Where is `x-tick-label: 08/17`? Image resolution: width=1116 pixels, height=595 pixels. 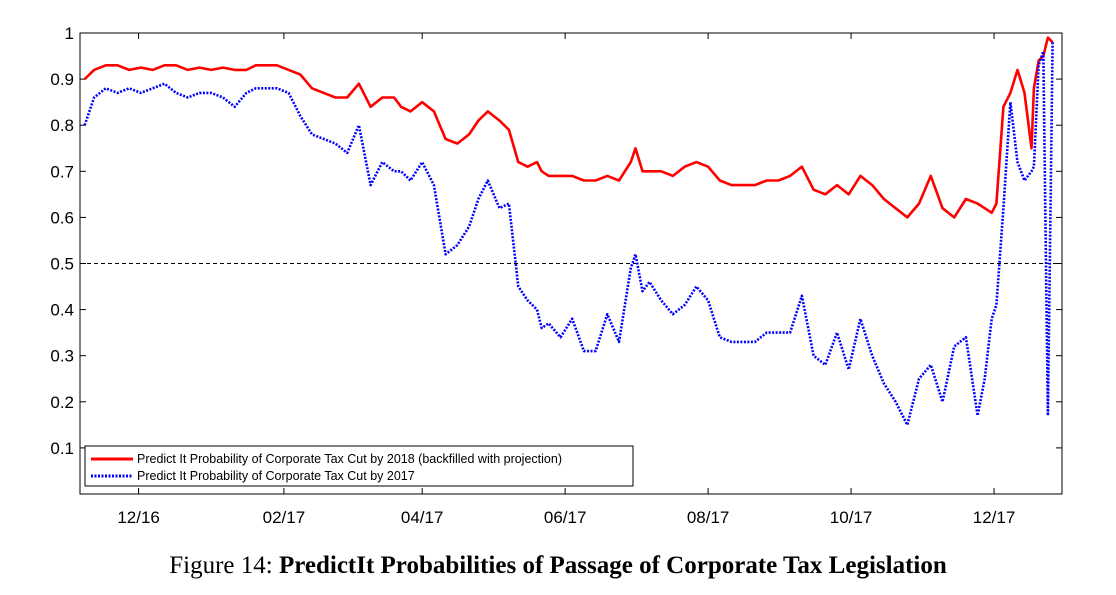
x-tick-label: 08/17 is located at coordinates (708, 517).